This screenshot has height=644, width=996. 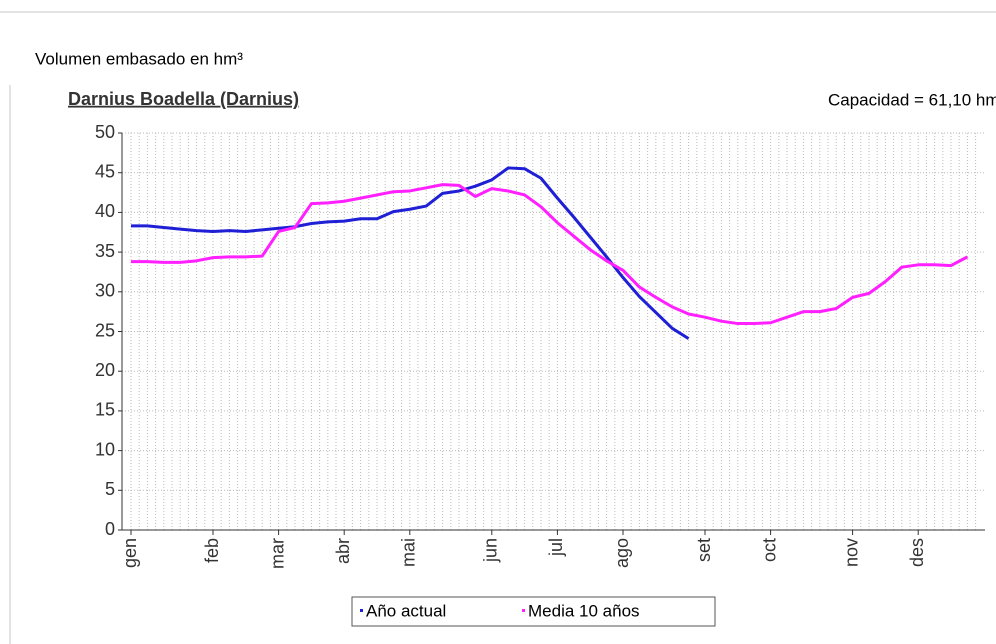 I want to click on x-tick-label: nov, so click(x=851, y=552).